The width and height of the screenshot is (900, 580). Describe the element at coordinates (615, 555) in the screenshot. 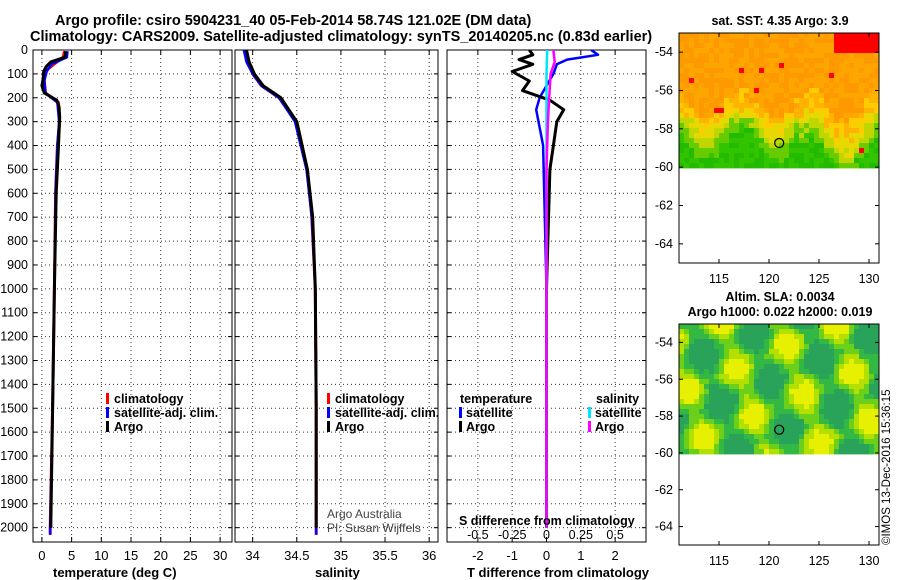

I see `x-tick-label: 2` at that location.